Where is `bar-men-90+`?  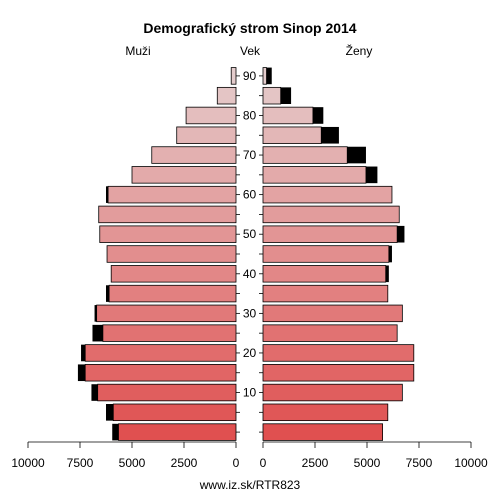 bar-men-90+ is located at coordinates (233, 76).